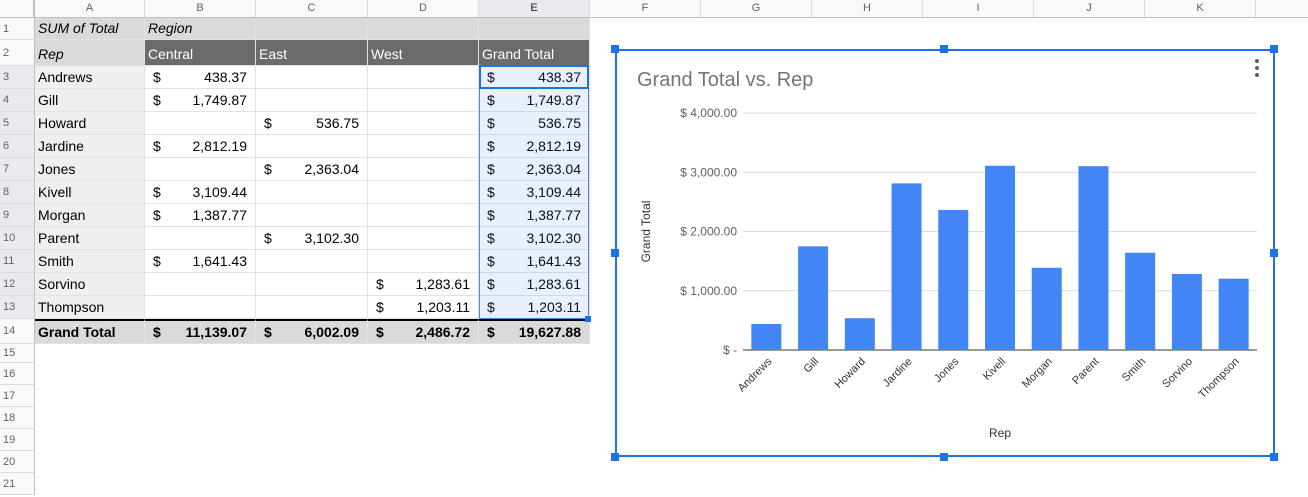  I want to click on cell-rep-name: Andrews, so click(90, 77).